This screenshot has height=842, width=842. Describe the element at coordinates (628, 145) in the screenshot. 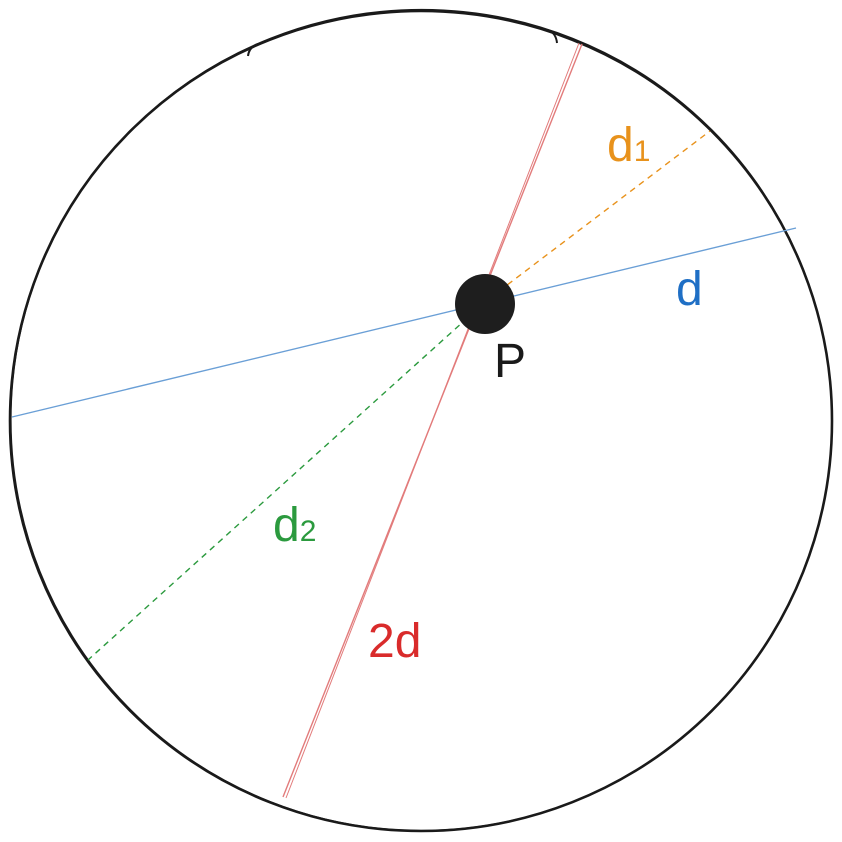

I see `d1-label: d1` at that location.